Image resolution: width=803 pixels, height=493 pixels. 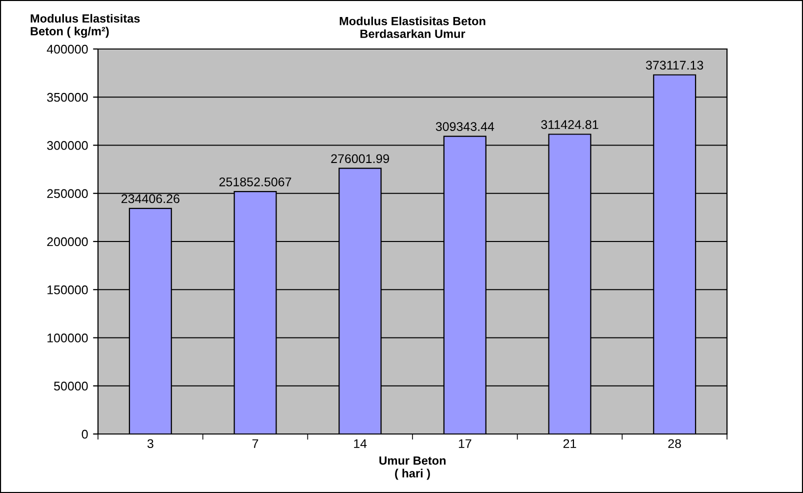 I want to click on y-tick-label: 150000, so click(x=68, y=289).